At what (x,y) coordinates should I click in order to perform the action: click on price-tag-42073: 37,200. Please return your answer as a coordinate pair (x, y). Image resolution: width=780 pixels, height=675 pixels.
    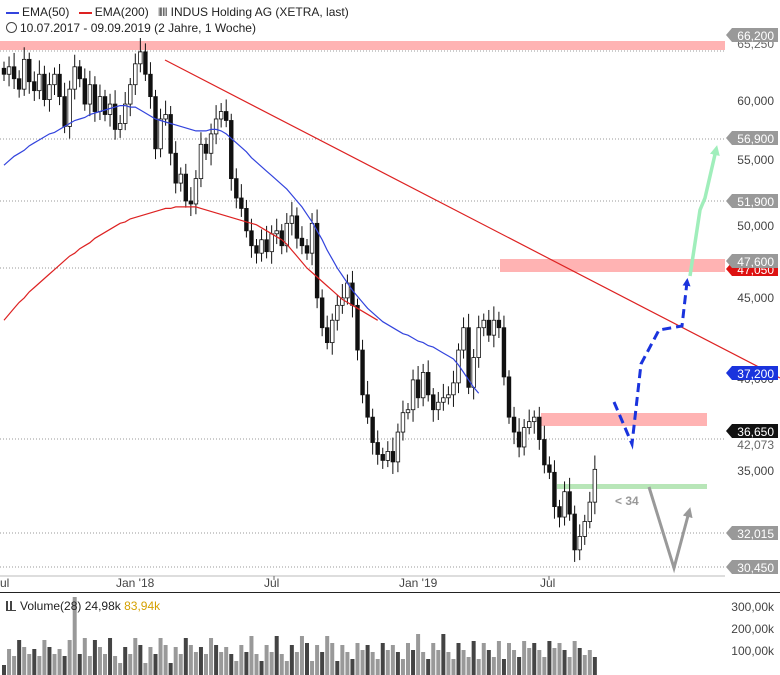
    Looking at the image, I should click on (752, 373).